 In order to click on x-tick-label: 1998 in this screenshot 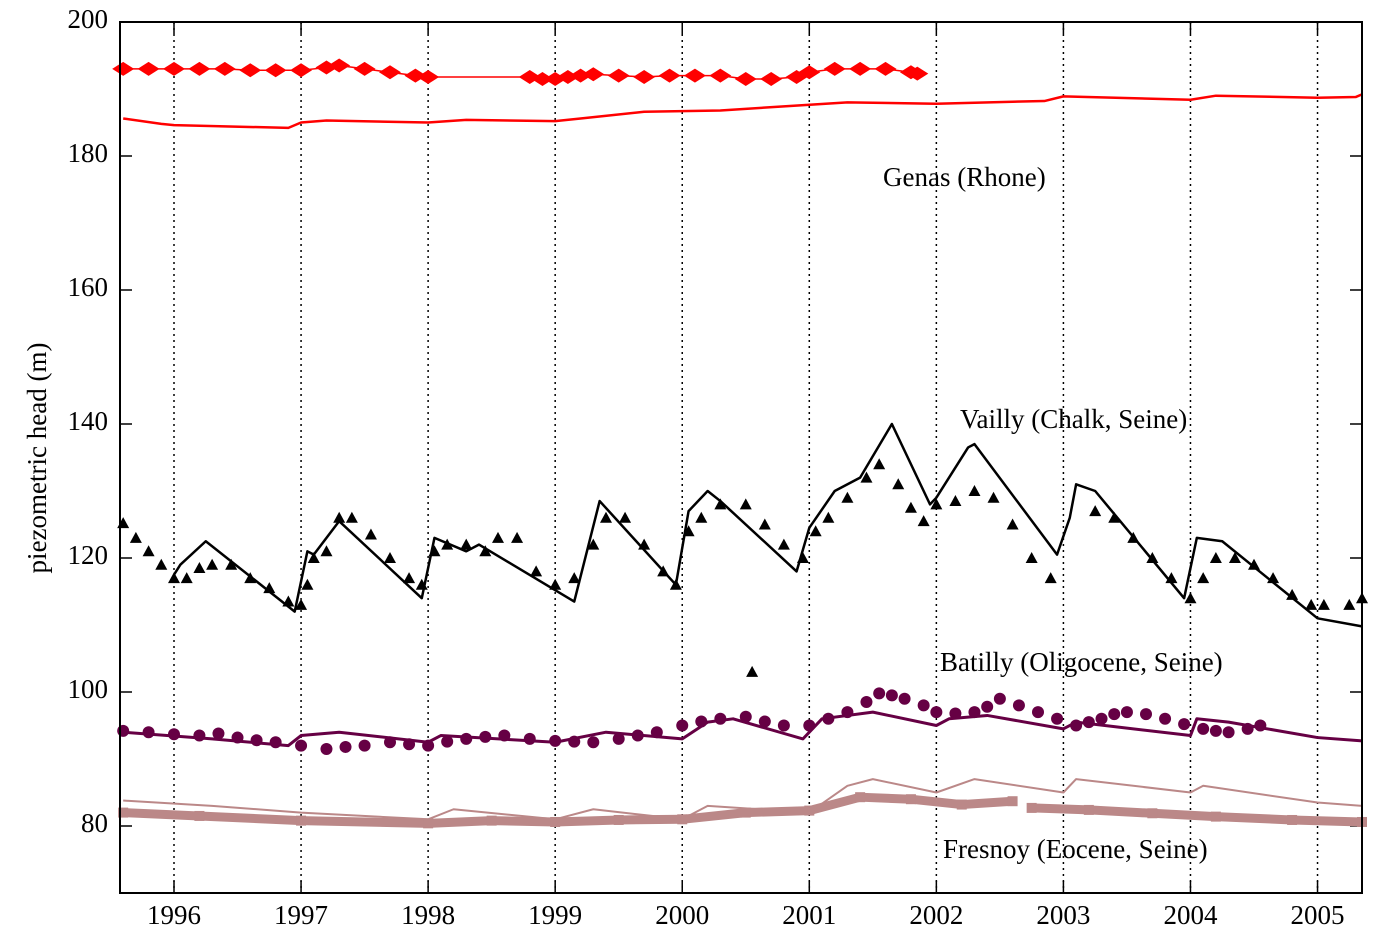, I will do `click(428, 915)`.